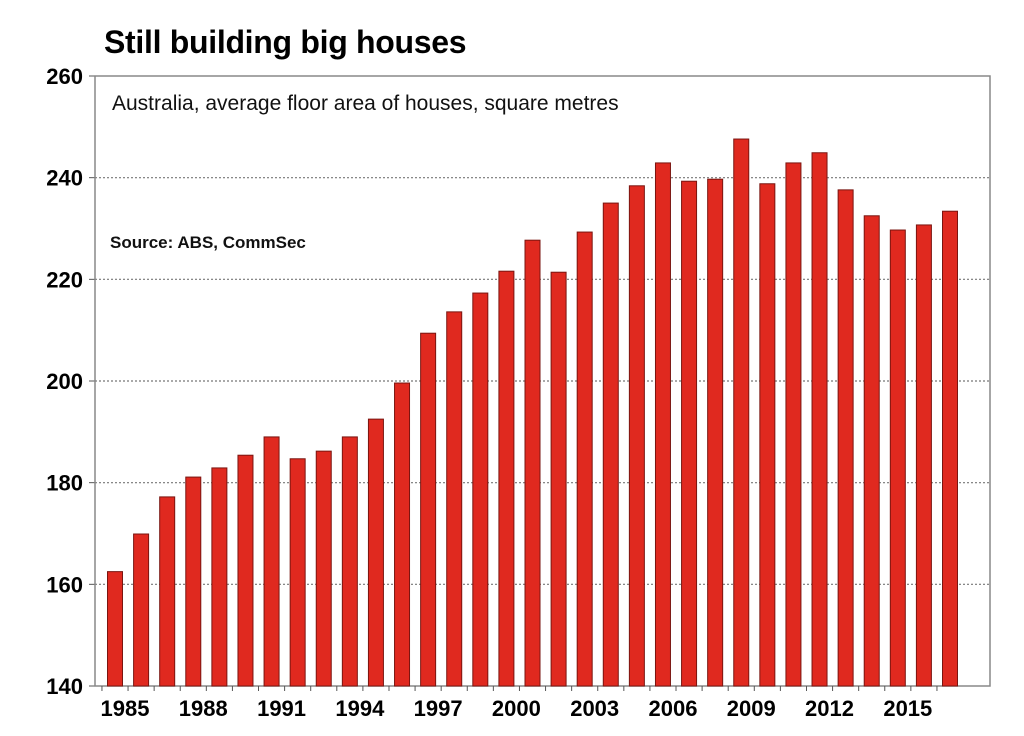 The image size is (1024, 736). I want to click on bar-2011, so click(793, 424).